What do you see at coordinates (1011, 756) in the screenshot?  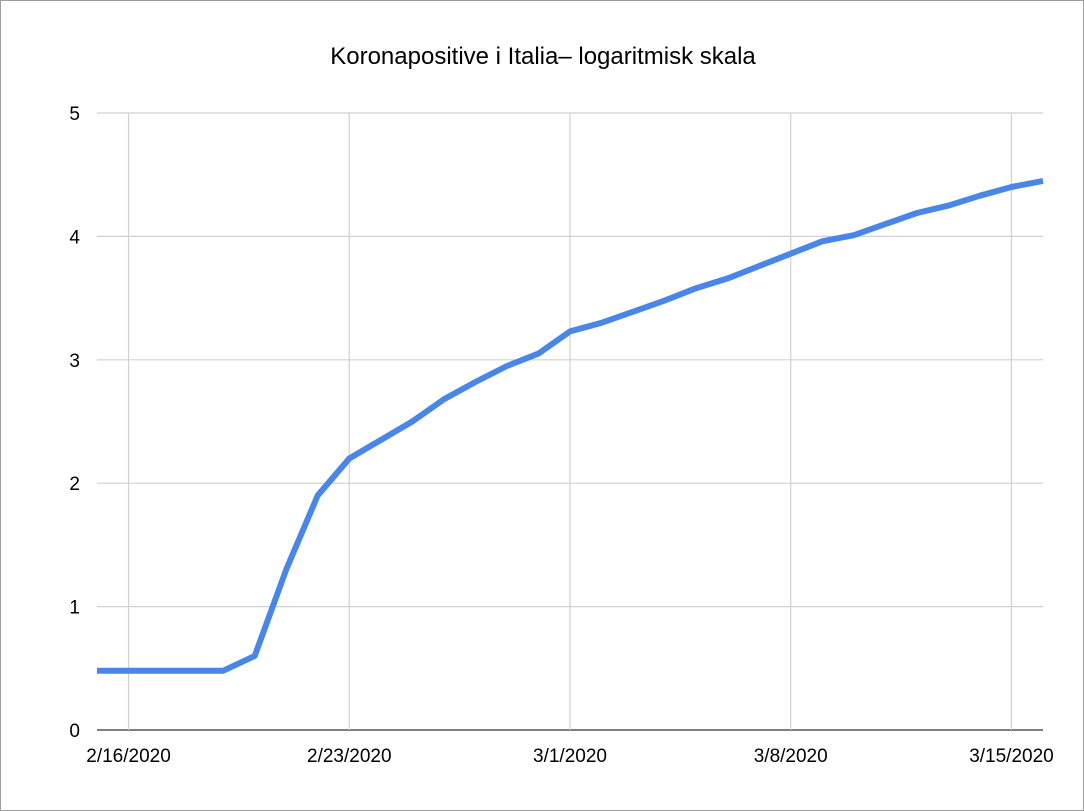 I see `x-tick-label: 3/15/2020` at bounding box center [1011, 756].